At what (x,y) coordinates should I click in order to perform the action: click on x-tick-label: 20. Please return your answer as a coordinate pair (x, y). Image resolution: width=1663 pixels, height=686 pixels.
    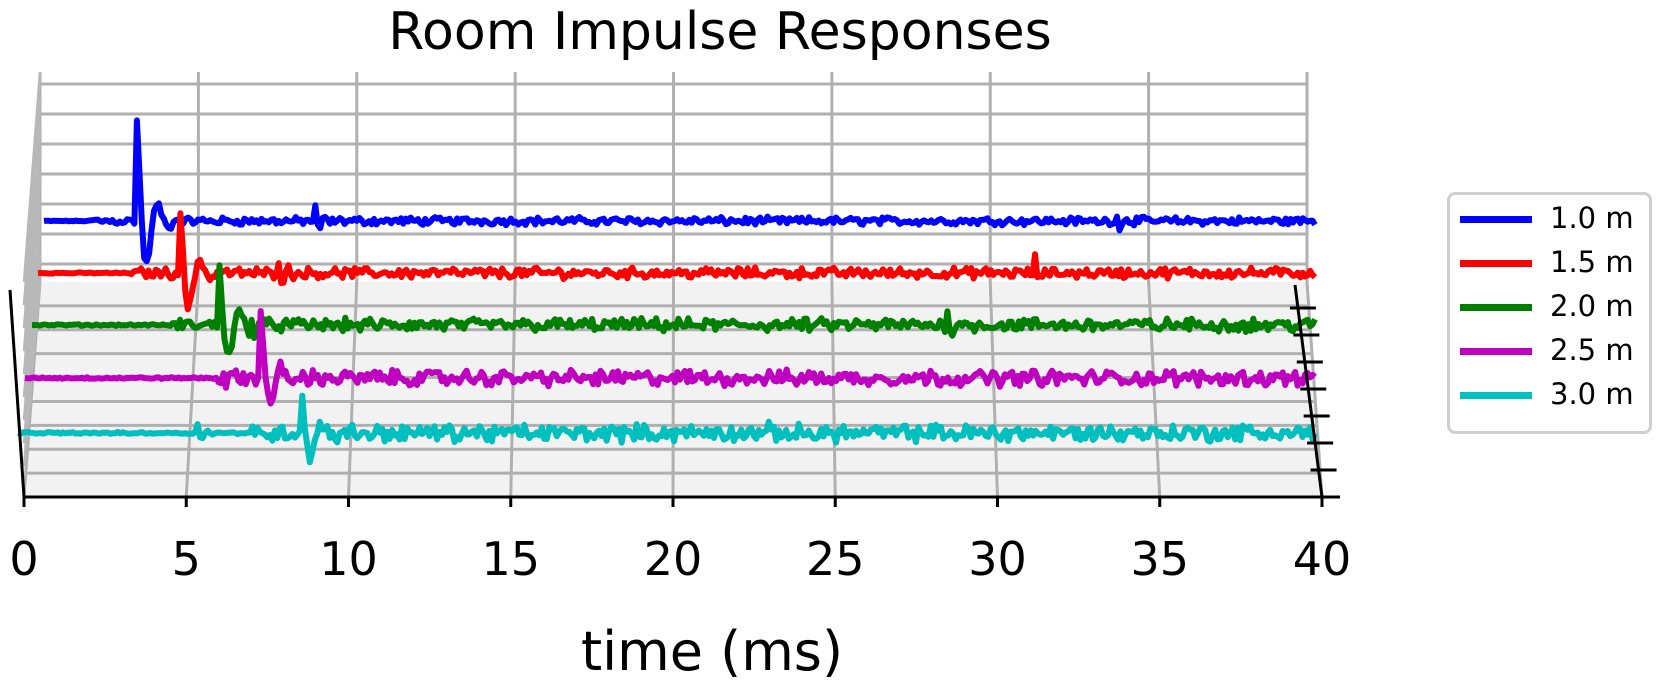
    Looking at the image, I should click on (673, 559).